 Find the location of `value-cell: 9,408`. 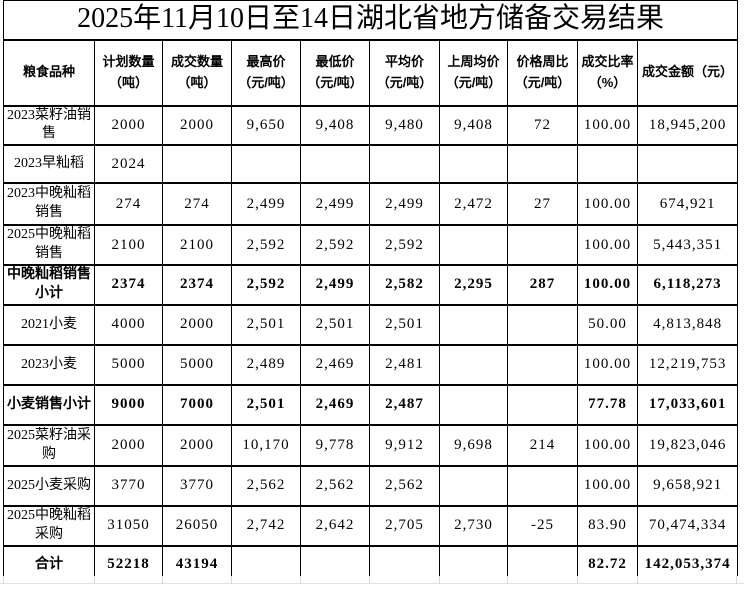

value-cell: 9,408 is located at coordinates (335, 125).